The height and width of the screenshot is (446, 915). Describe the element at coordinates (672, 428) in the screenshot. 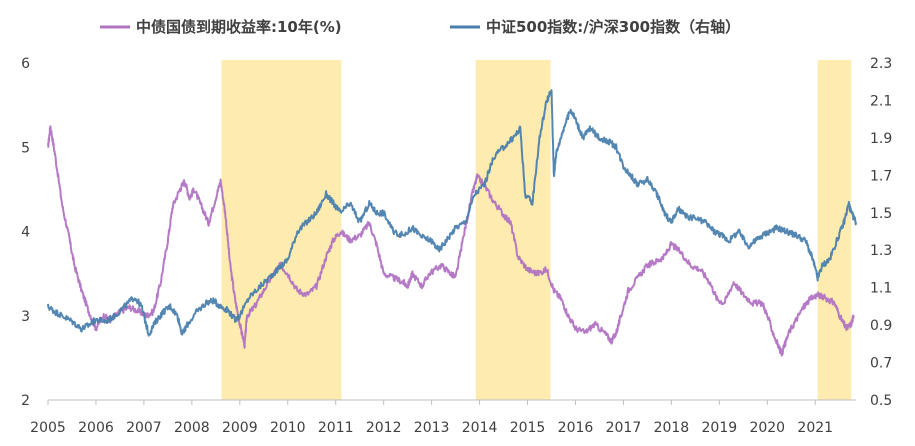

I see `x-tick-label: 2018` at that location.